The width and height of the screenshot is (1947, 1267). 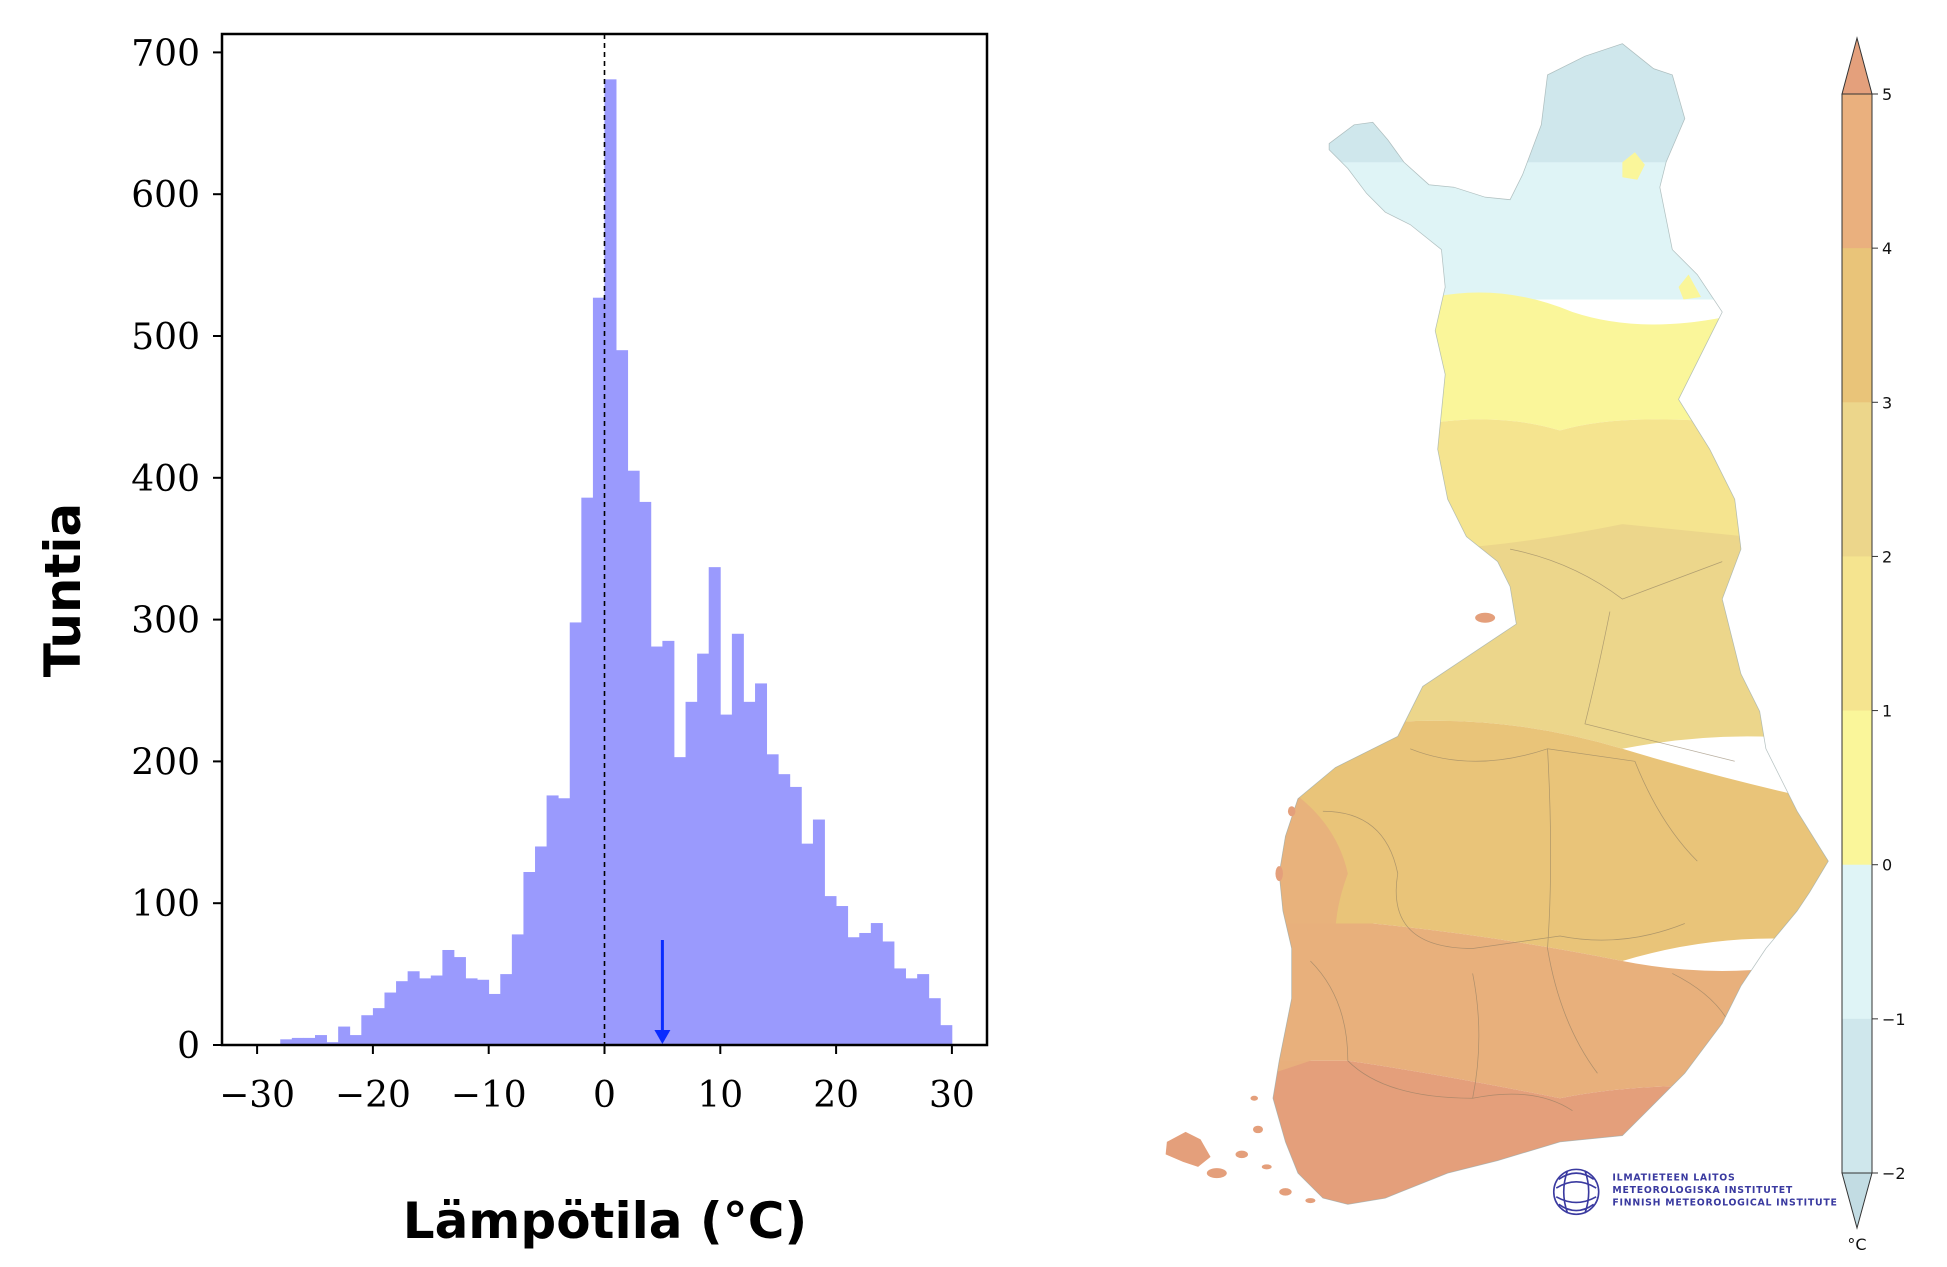 What do you see at coordinates (489, 1095) in the screenshot?
I see `x-tick-label: −10` at bounding box center [489, 1095].